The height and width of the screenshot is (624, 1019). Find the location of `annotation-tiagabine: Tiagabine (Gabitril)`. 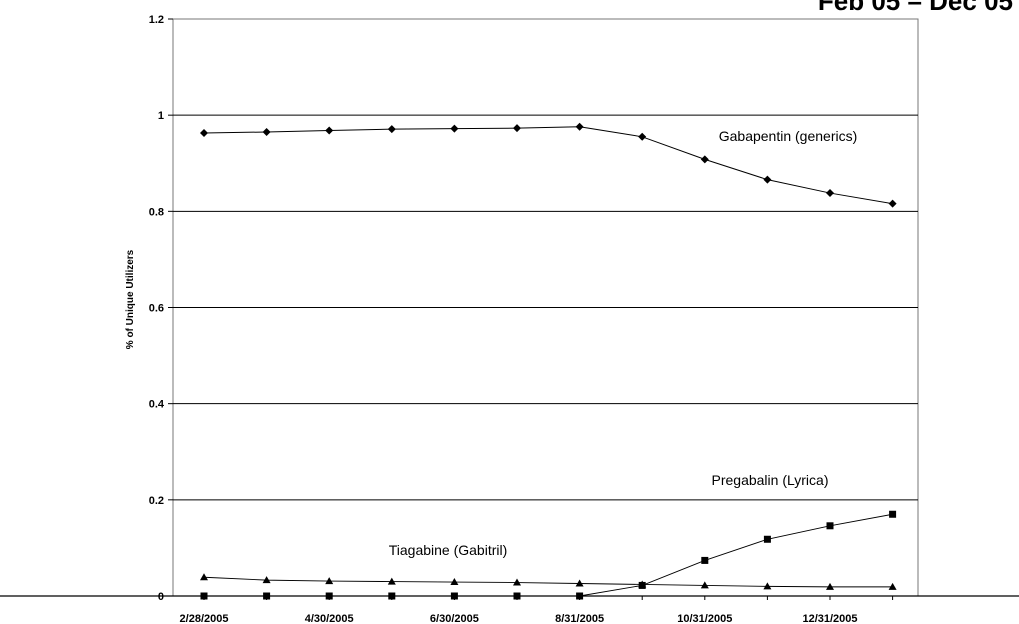

annotation-tiagabine: Tiagabine (Gabitril) is located at coordinates (448, 550).